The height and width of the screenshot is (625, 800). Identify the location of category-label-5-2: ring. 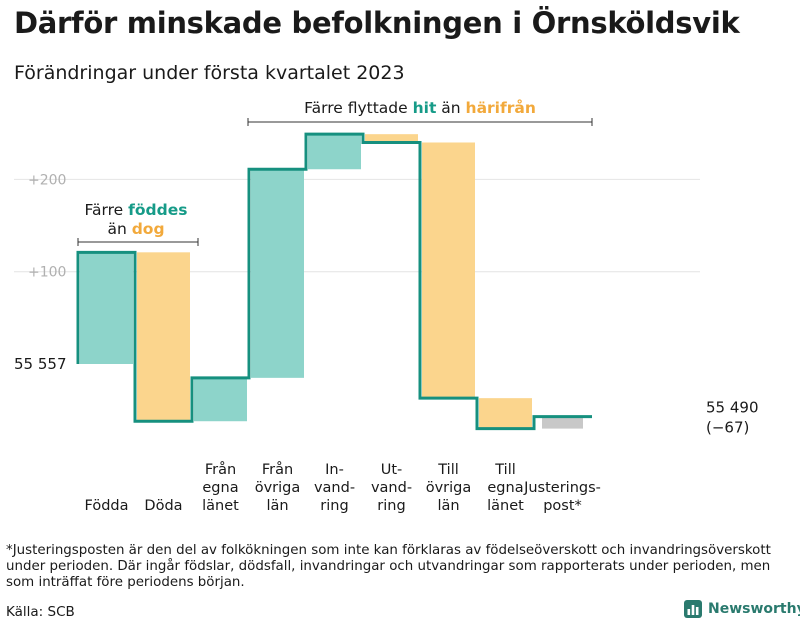
(391, 506).